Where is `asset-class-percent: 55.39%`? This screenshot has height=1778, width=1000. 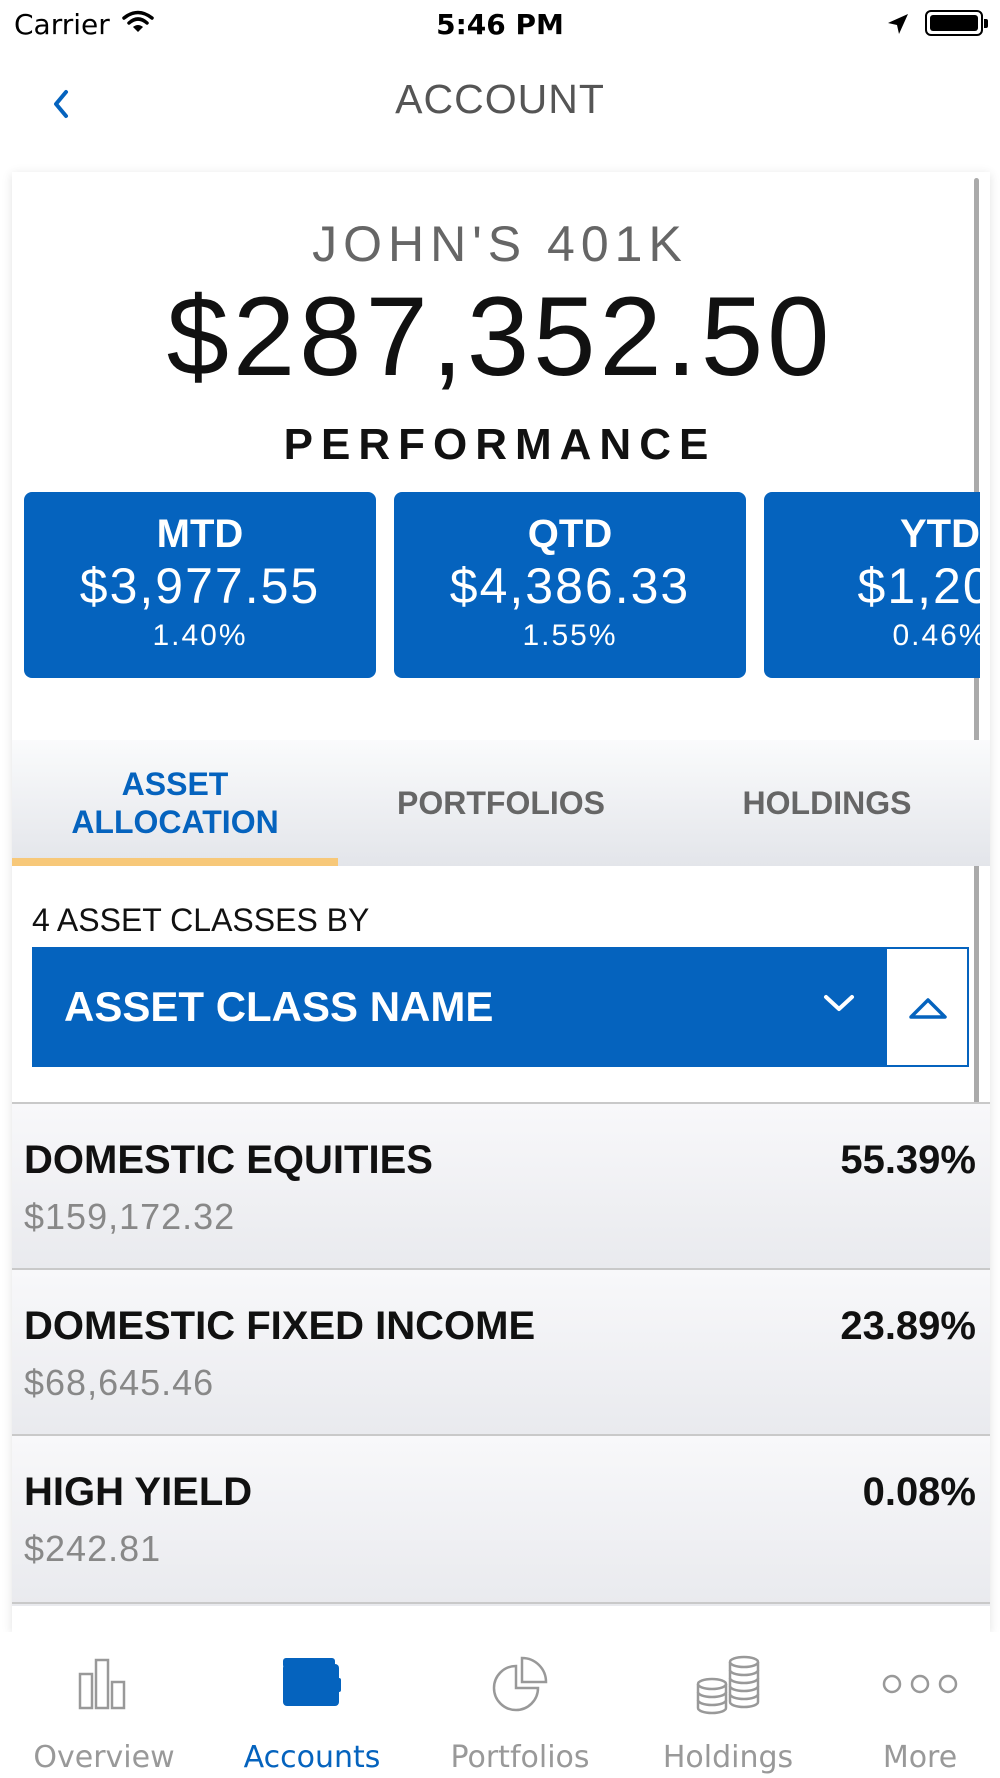 asset-class-percent: 55.39% is located at coordinates (908, 1160).